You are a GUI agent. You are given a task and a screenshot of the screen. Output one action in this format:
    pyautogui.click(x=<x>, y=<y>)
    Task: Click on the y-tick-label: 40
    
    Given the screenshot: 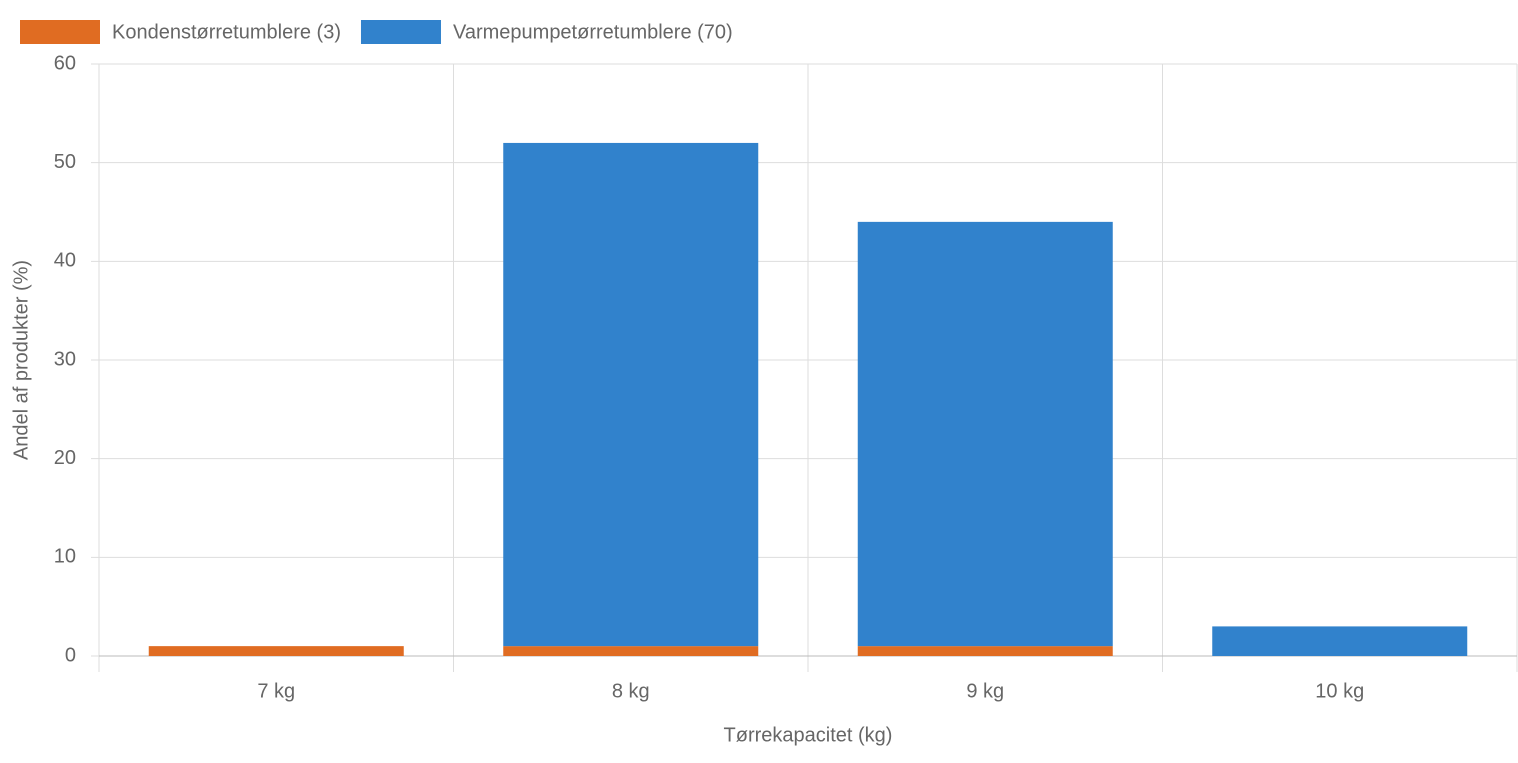 What is the action you would take?
    pyautogui.click(x=65, y=261)
    